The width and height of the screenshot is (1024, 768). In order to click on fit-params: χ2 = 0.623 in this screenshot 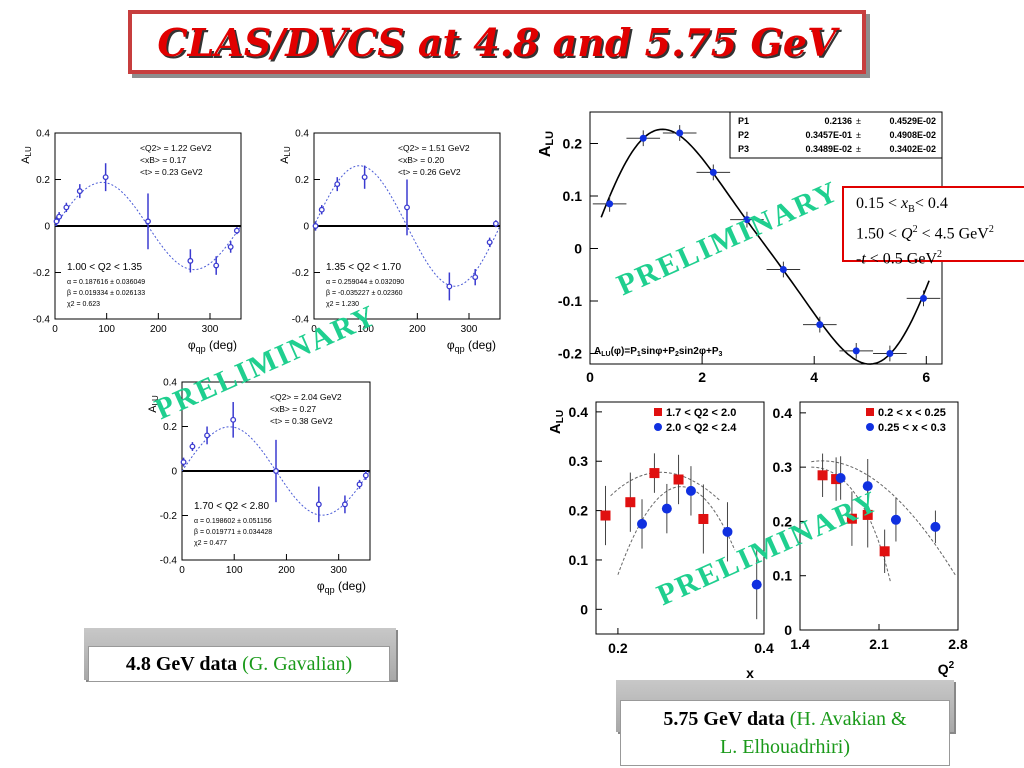, I will do `click(83, 304)`.